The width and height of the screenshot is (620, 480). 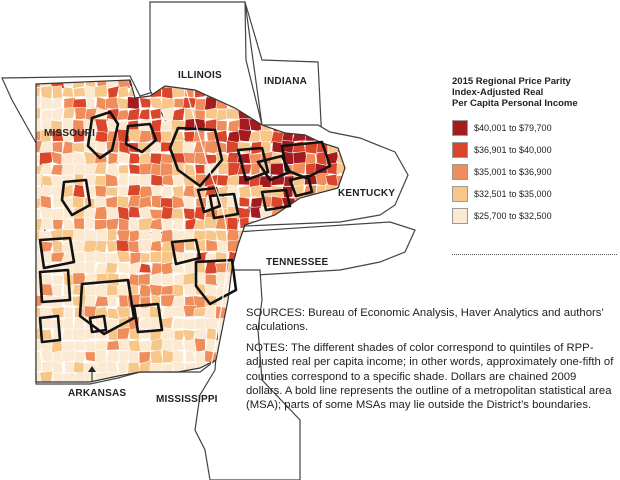 What do you see at coordinates (224, 206) in the screenshot?
I see `msa-outline-paducah` at bounding box center [224, 206].